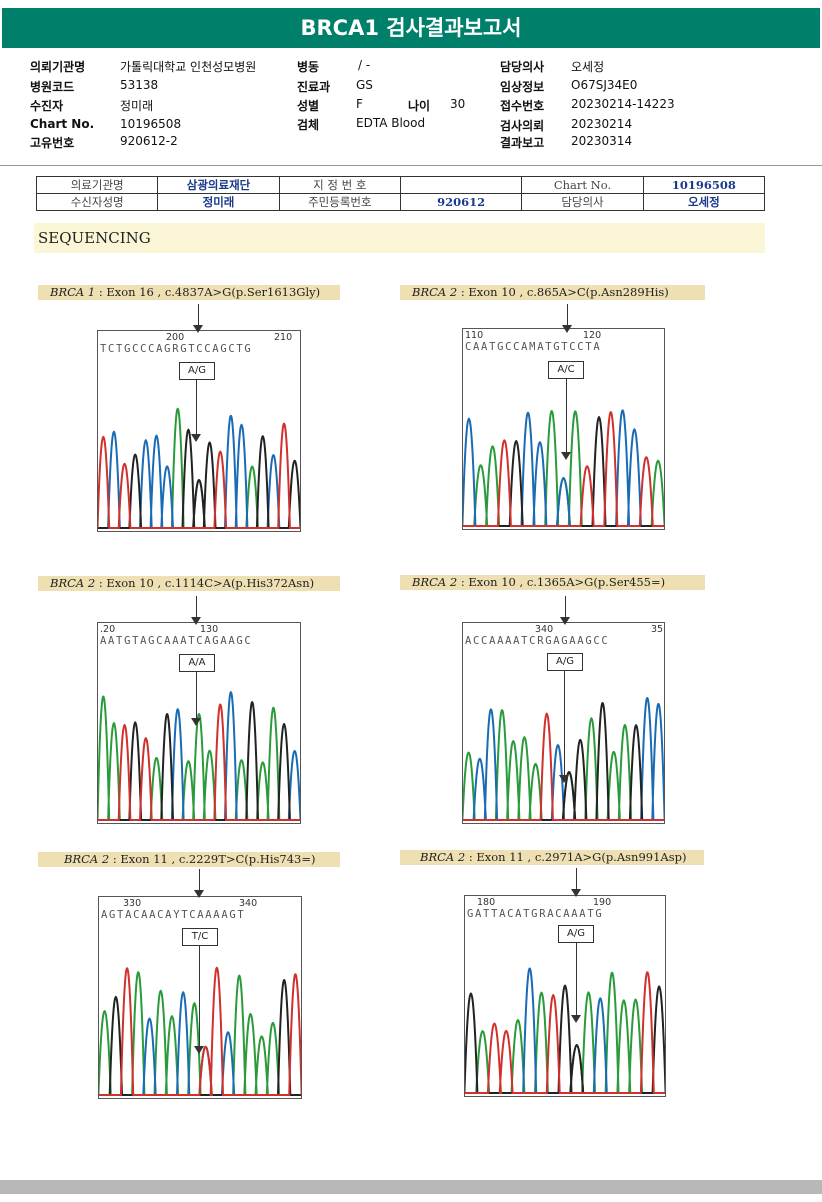  What do you see at coordinates (588, 67) in the screenshot?
I see `doctor-value: 오세정` at bounding box center [588, 67].